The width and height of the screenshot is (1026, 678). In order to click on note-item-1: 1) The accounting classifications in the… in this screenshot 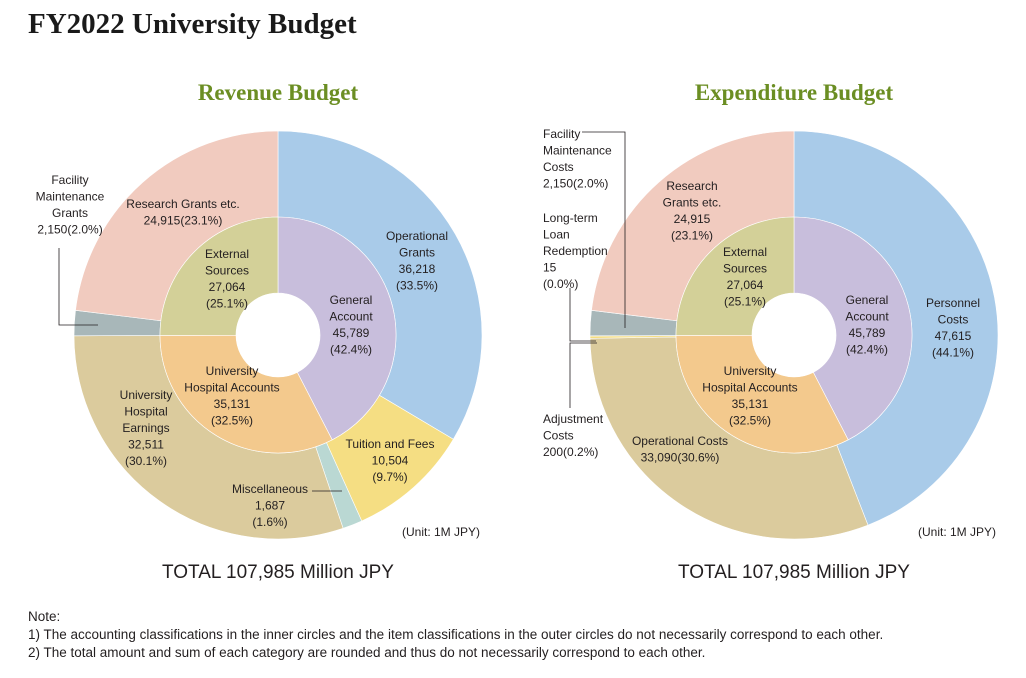, I will do `click(456, 634)`.